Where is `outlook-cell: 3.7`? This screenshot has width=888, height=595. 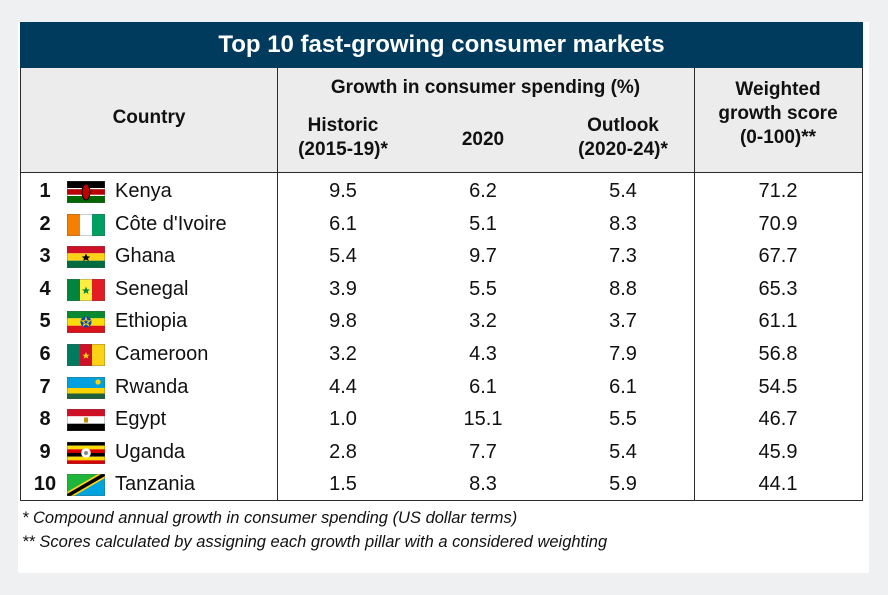 outlook-cell: 3.7 is located at coordinates (623, 321).